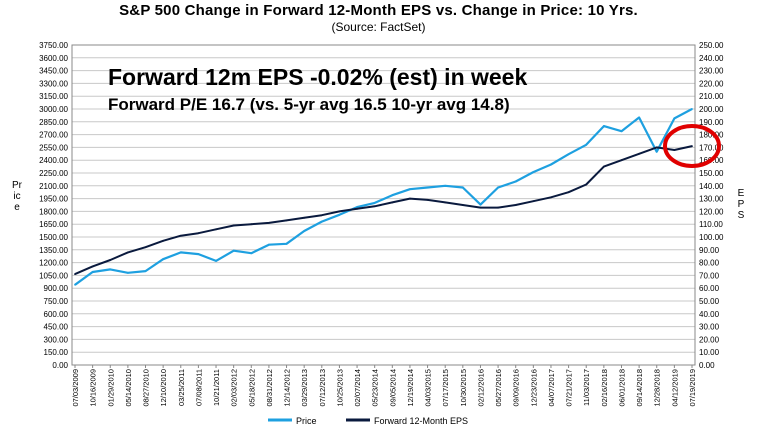 The width and height of the screenshot is (757, 431). Describe the element at coordinates (463, 388) in the screenshot. I see `x-tick-label: 10/30/2015` at that location.